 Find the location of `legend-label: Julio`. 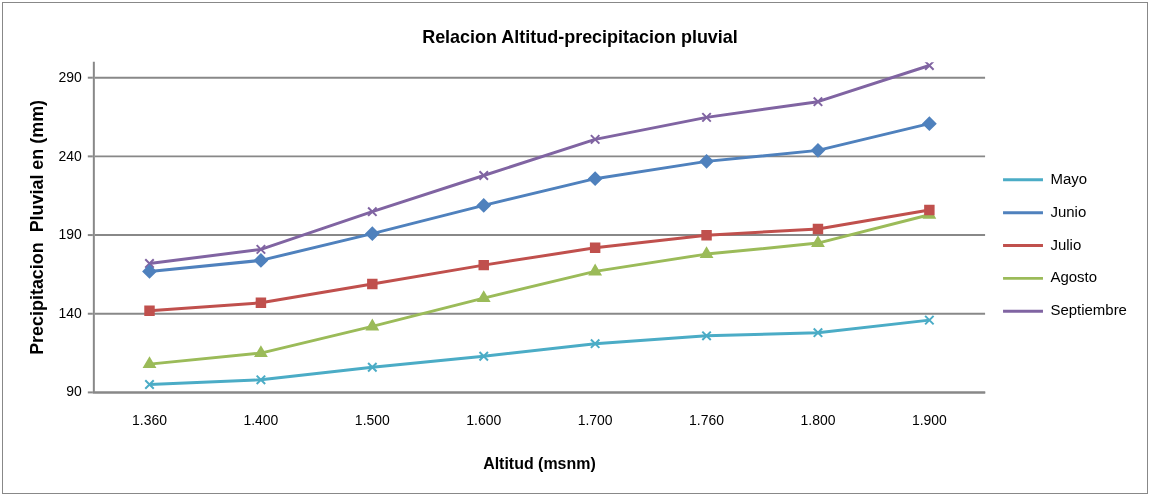

legend-label: Julio is located at coordinates (1066, 244).